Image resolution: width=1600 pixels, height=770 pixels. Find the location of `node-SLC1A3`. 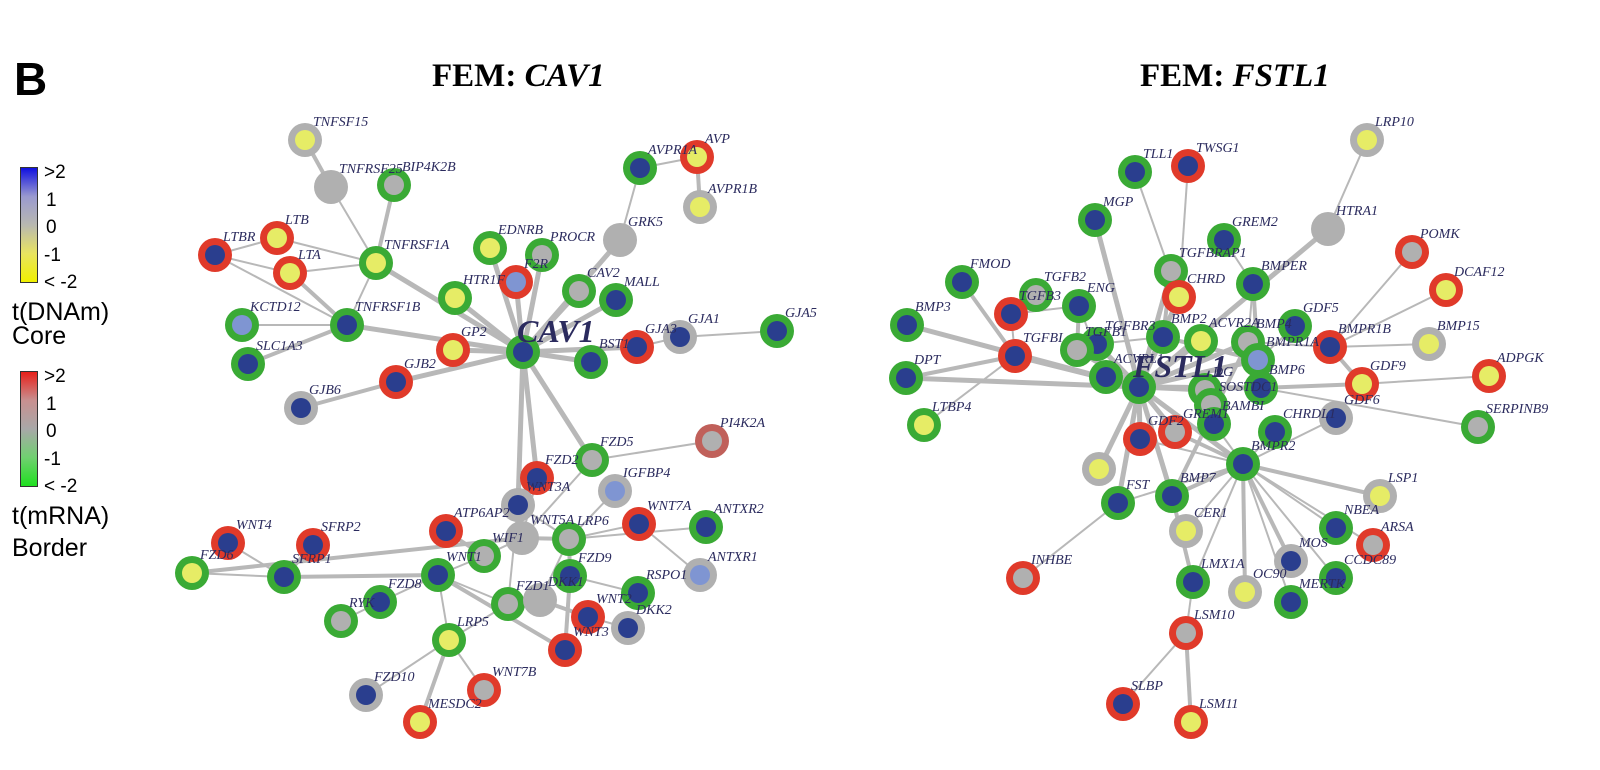

node-SLC1A3 is located at coordinates (248, 364).